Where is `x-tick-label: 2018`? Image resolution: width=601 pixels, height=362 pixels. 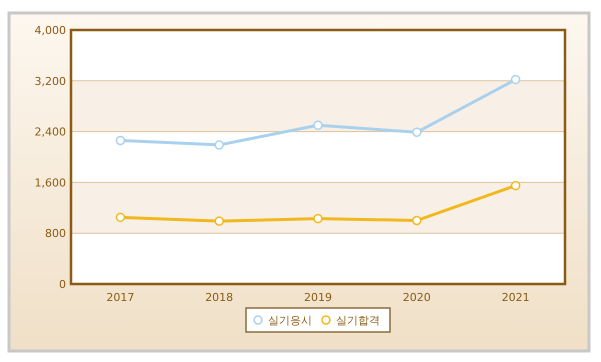
x-tick-label: 2018 is located at coordinates (219, 297).